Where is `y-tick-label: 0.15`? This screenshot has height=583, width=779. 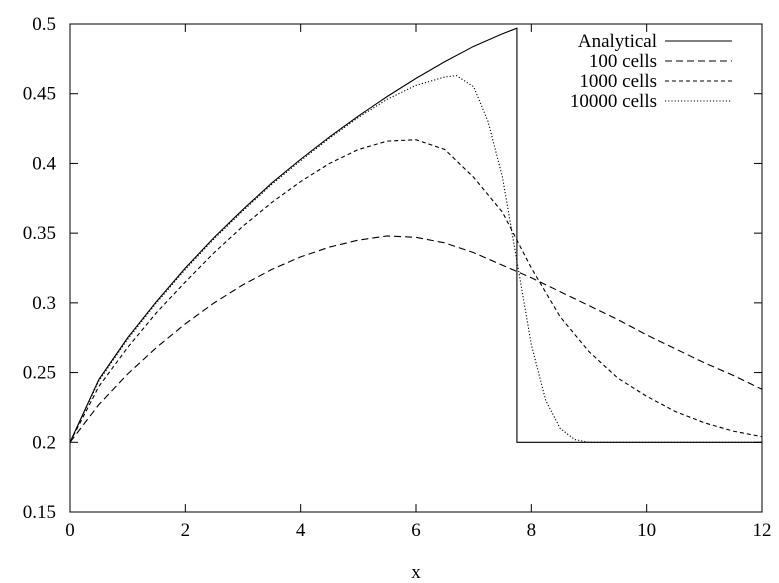 y-tick-label: 0.15 is located at coordinates (39, 512).